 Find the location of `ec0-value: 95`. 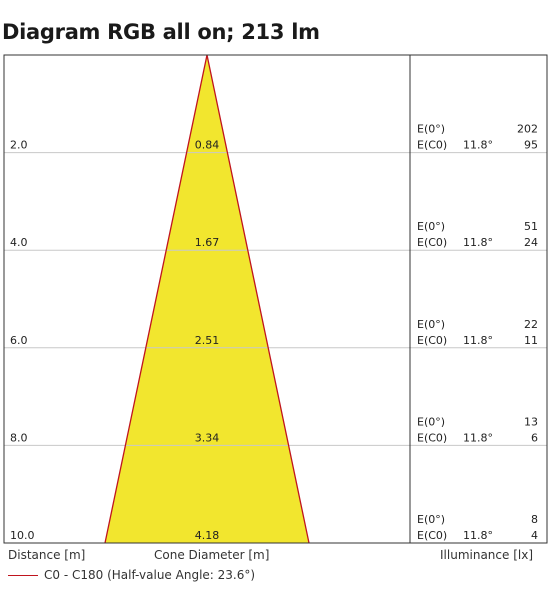

ec0-value: 95 is located at coordinates (531, 145).